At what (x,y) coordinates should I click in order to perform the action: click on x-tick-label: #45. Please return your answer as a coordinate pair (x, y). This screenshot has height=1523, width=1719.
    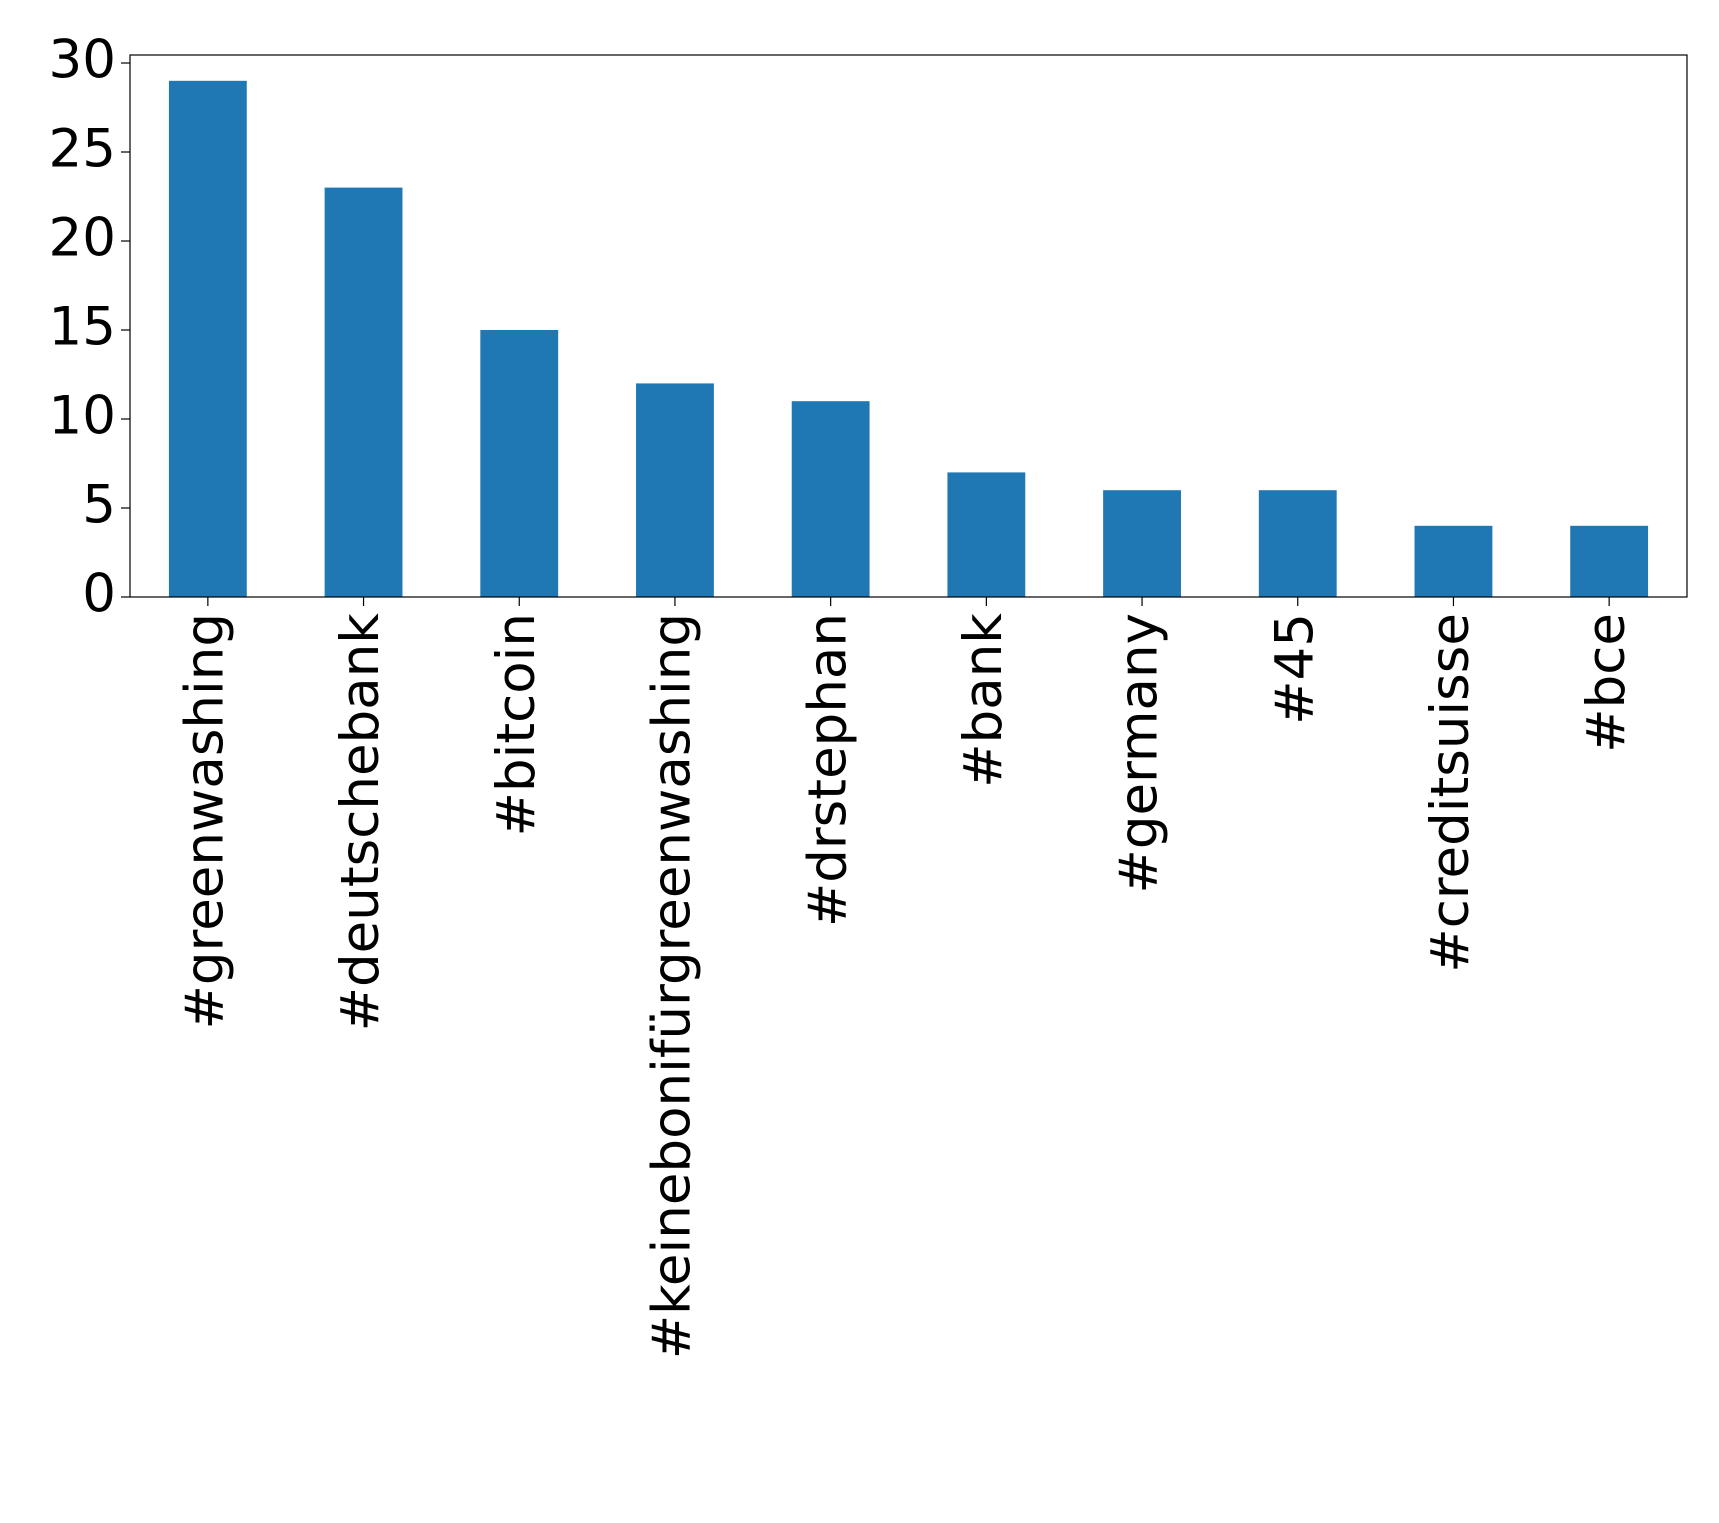
    Looking at the image, I should click on (1294, 669).